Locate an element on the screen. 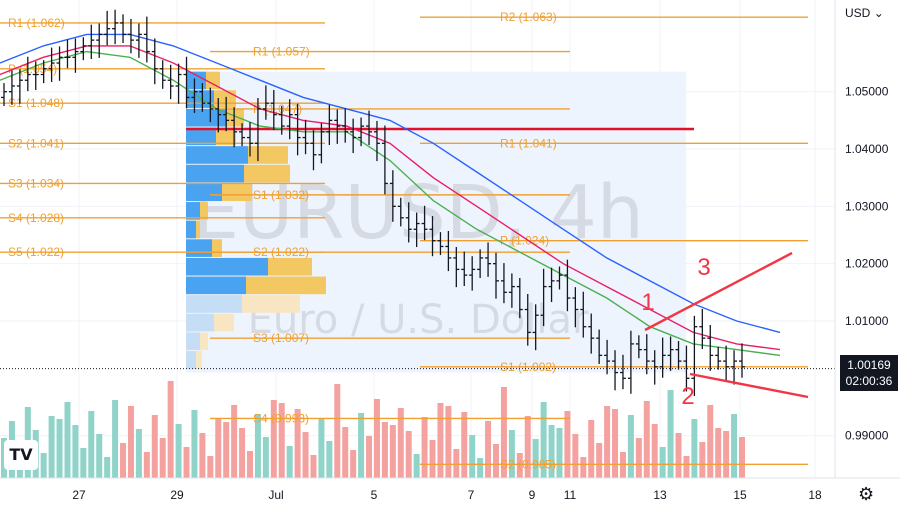 The height and width of the screenshot is (510, 900). date-tick-label: 15 is located at coordinates (740, 495).